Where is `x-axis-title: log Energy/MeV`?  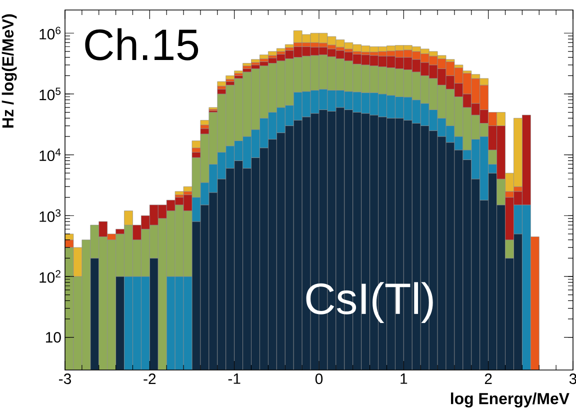
x-axis-title: log Energy/MeV is located at coordinates (510, 400).